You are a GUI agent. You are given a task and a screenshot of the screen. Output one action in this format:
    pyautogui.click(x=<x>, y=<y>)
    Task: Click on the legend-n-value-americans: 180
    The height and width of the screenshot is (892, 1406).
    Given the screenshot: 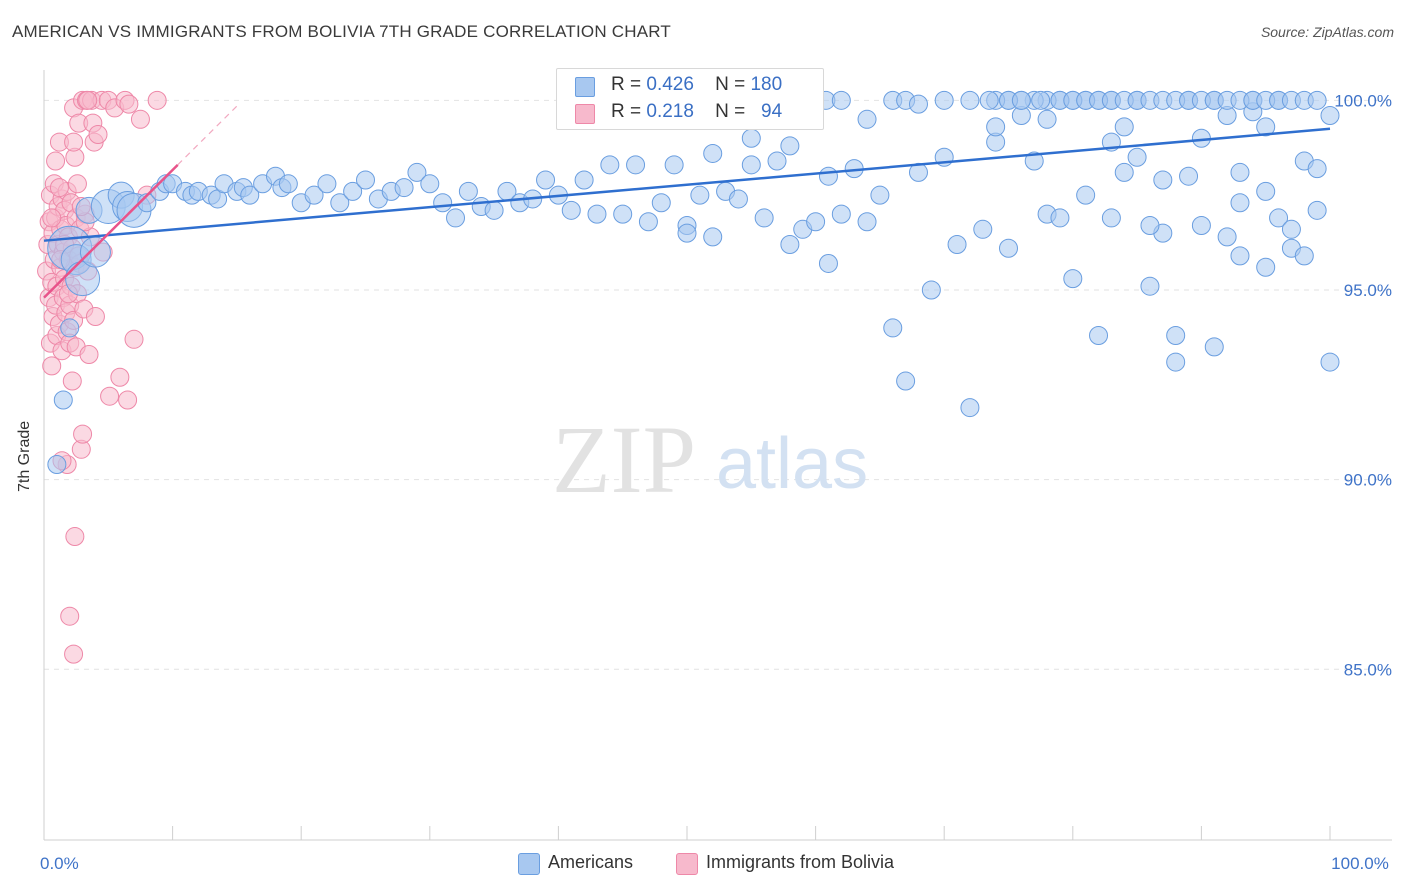 What is the action you would take?
    pyautogui.click(x=766, y=84)
    